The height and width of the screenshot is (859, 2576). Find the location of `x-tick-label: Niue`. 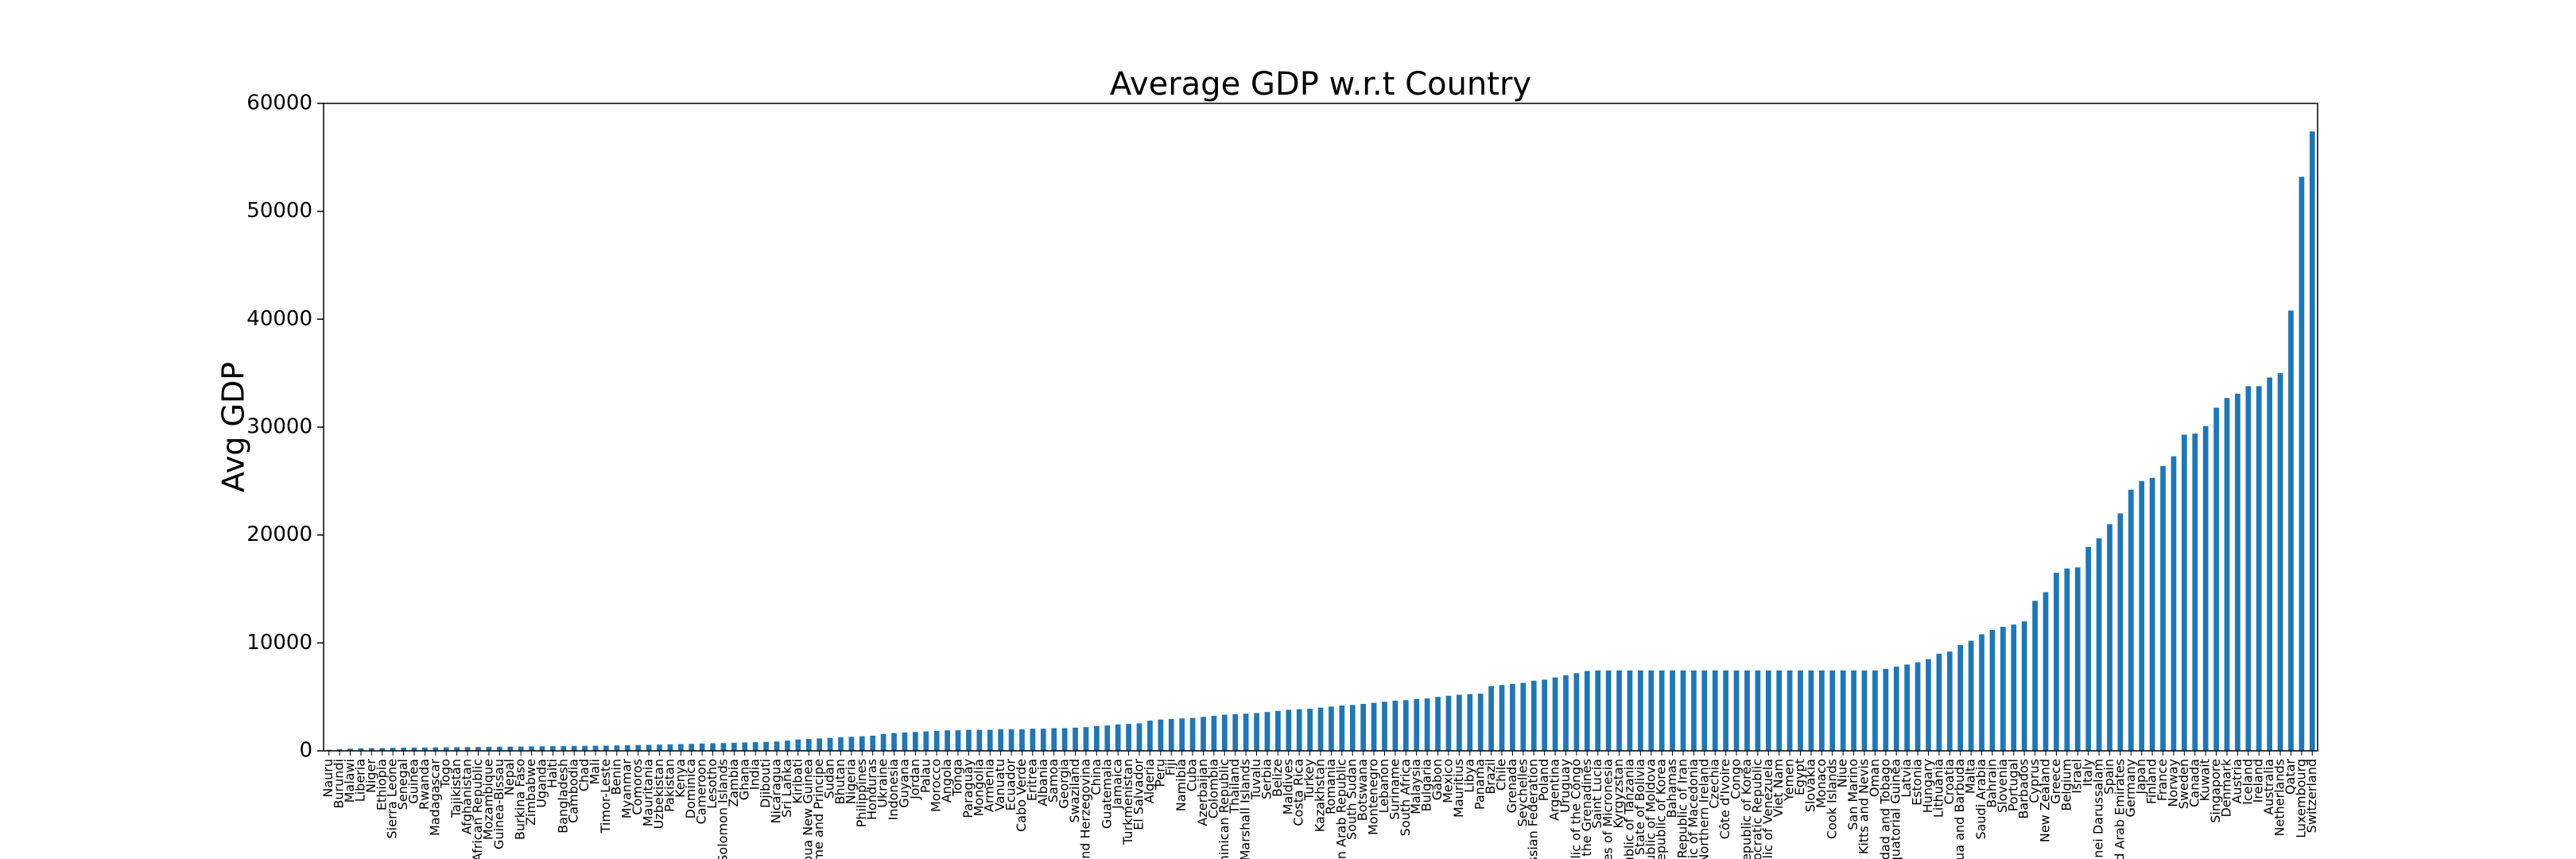

x-tick-label: Niue is located at coordinates (1843, 773).